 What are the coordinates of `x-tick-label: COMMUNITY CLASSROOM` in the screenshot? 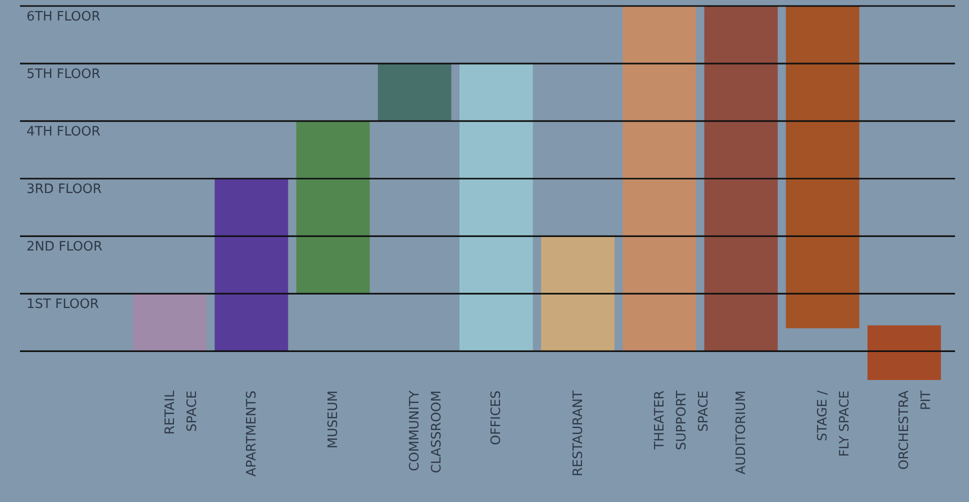 It's located at (426, 432).